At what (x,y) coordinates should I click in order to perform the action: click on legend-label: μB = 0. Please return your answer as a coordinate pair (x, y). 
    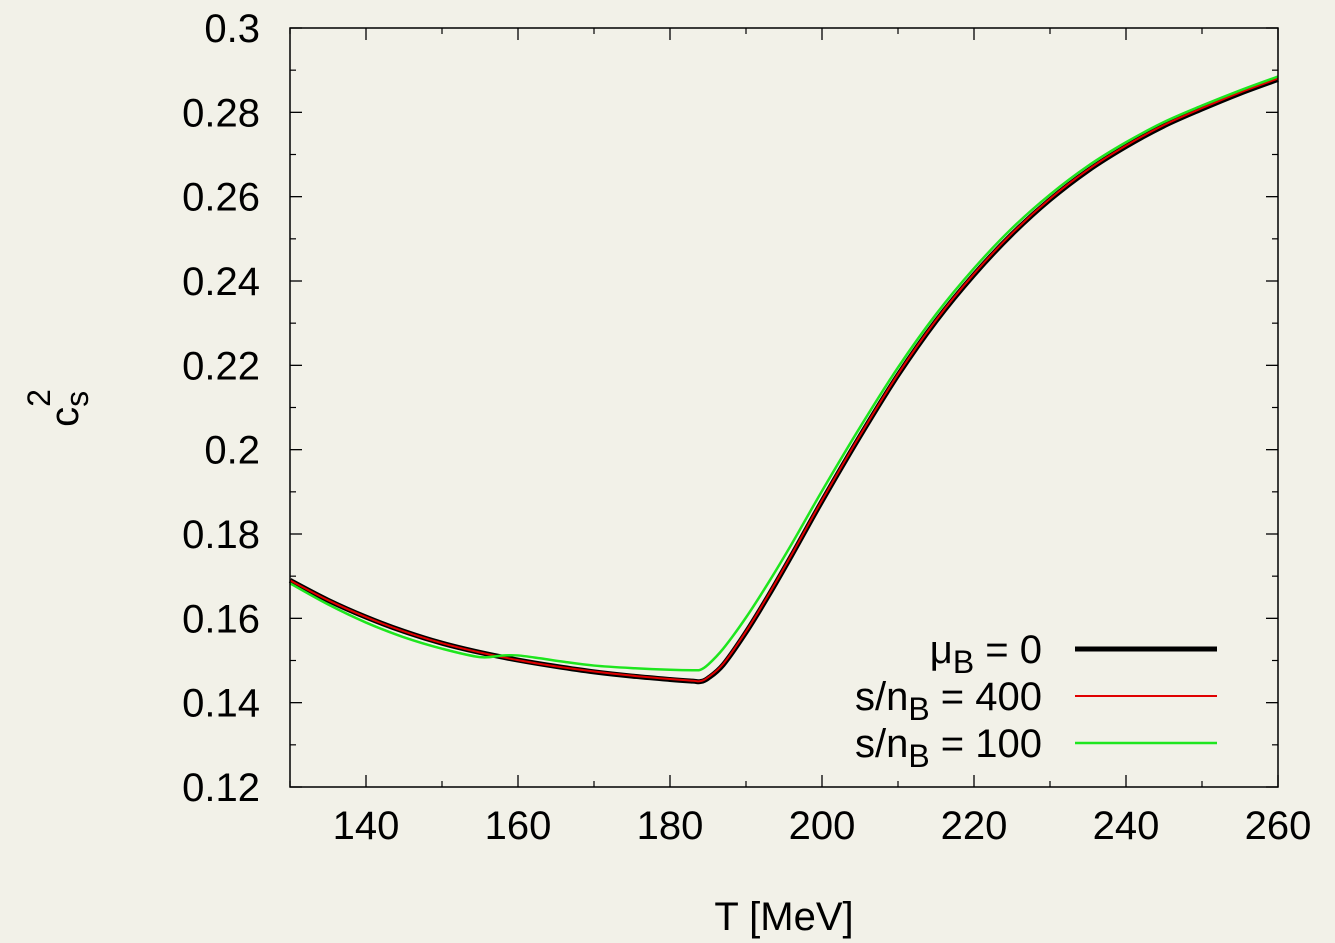
    Looking at the image, I should click on (986, 654).